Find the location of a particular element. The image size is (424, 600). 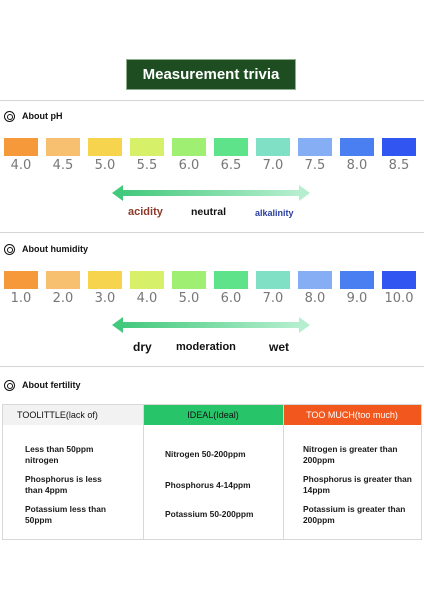

moderation-label: moderation is located at coordinates (206, 347).